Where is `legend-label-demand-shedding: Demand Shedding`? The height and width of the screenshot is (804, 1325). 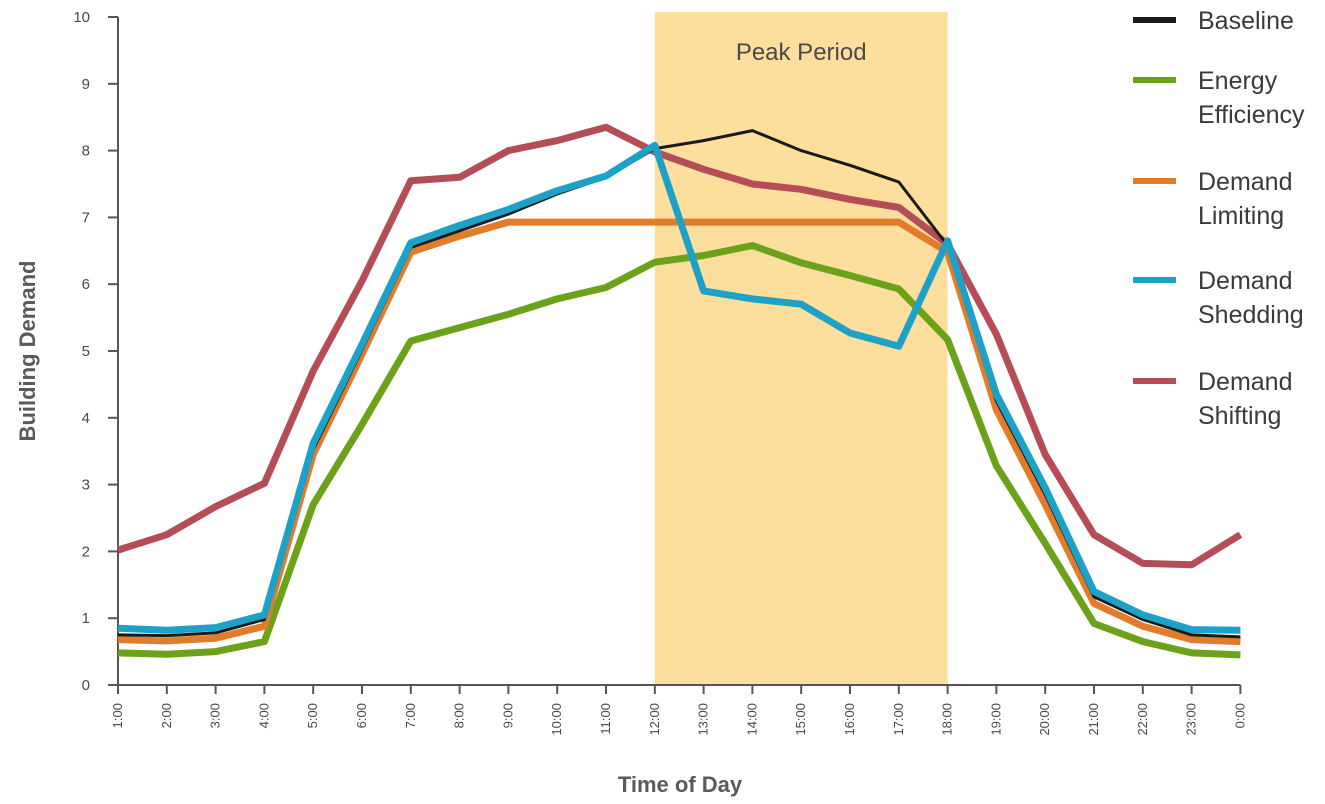 legend-label-demand-shedding: Demand Shedding is located at coordinates (1251, 298).